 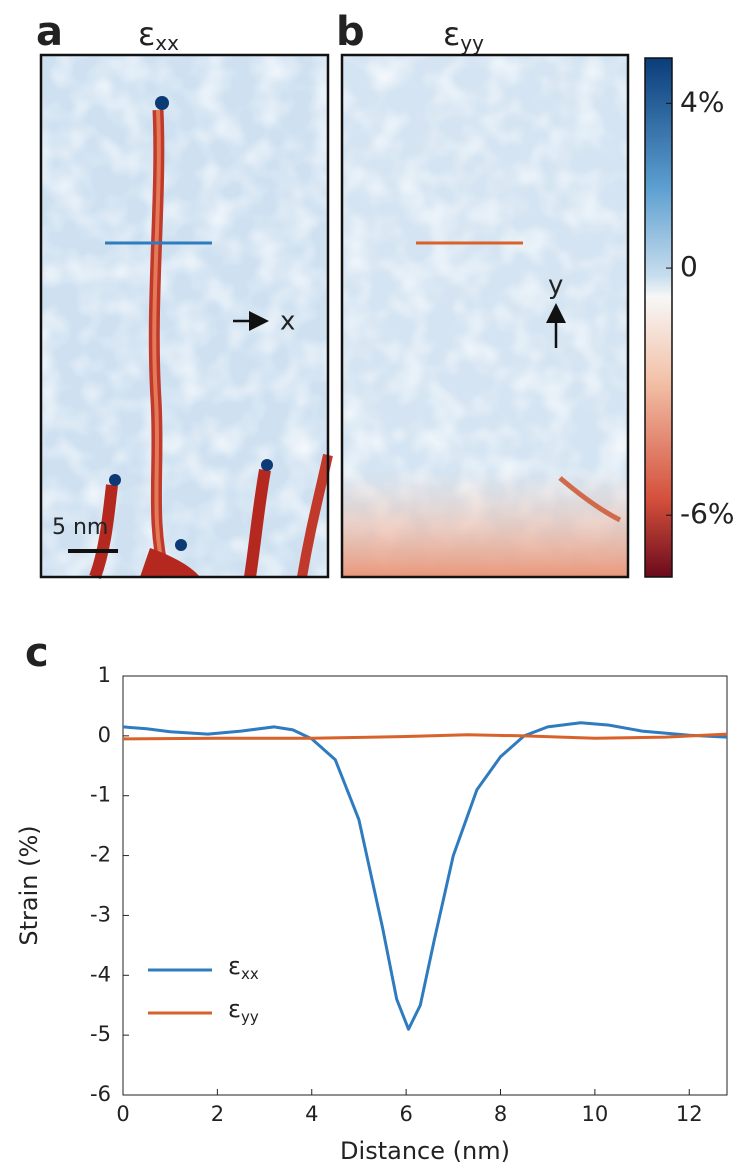 I want to click on legend-label: εyy, so click(x=243, y=1010).